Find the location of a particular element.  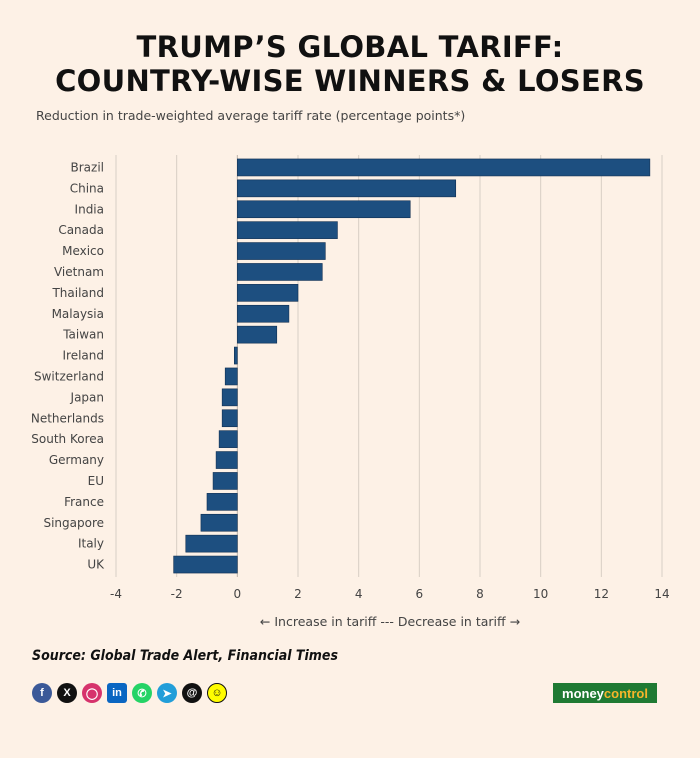

bar-singapore is located at coordinates (219, 522).